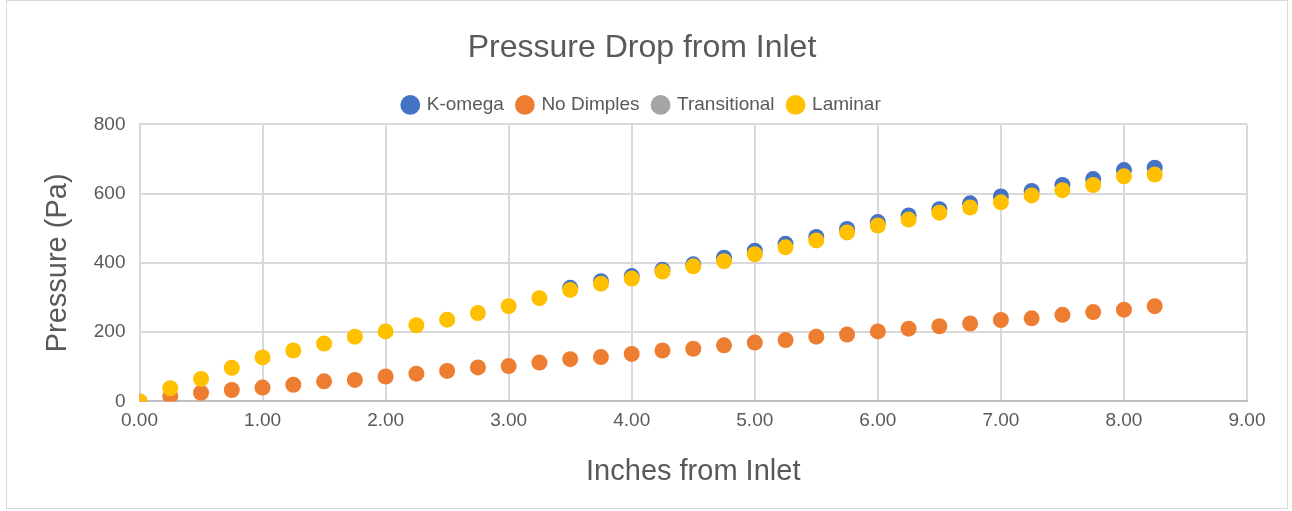  What do you see at coordinates (109, 123) in the screenshot?
I see `y-tick-label: 800` at bounding box center [109, 123].